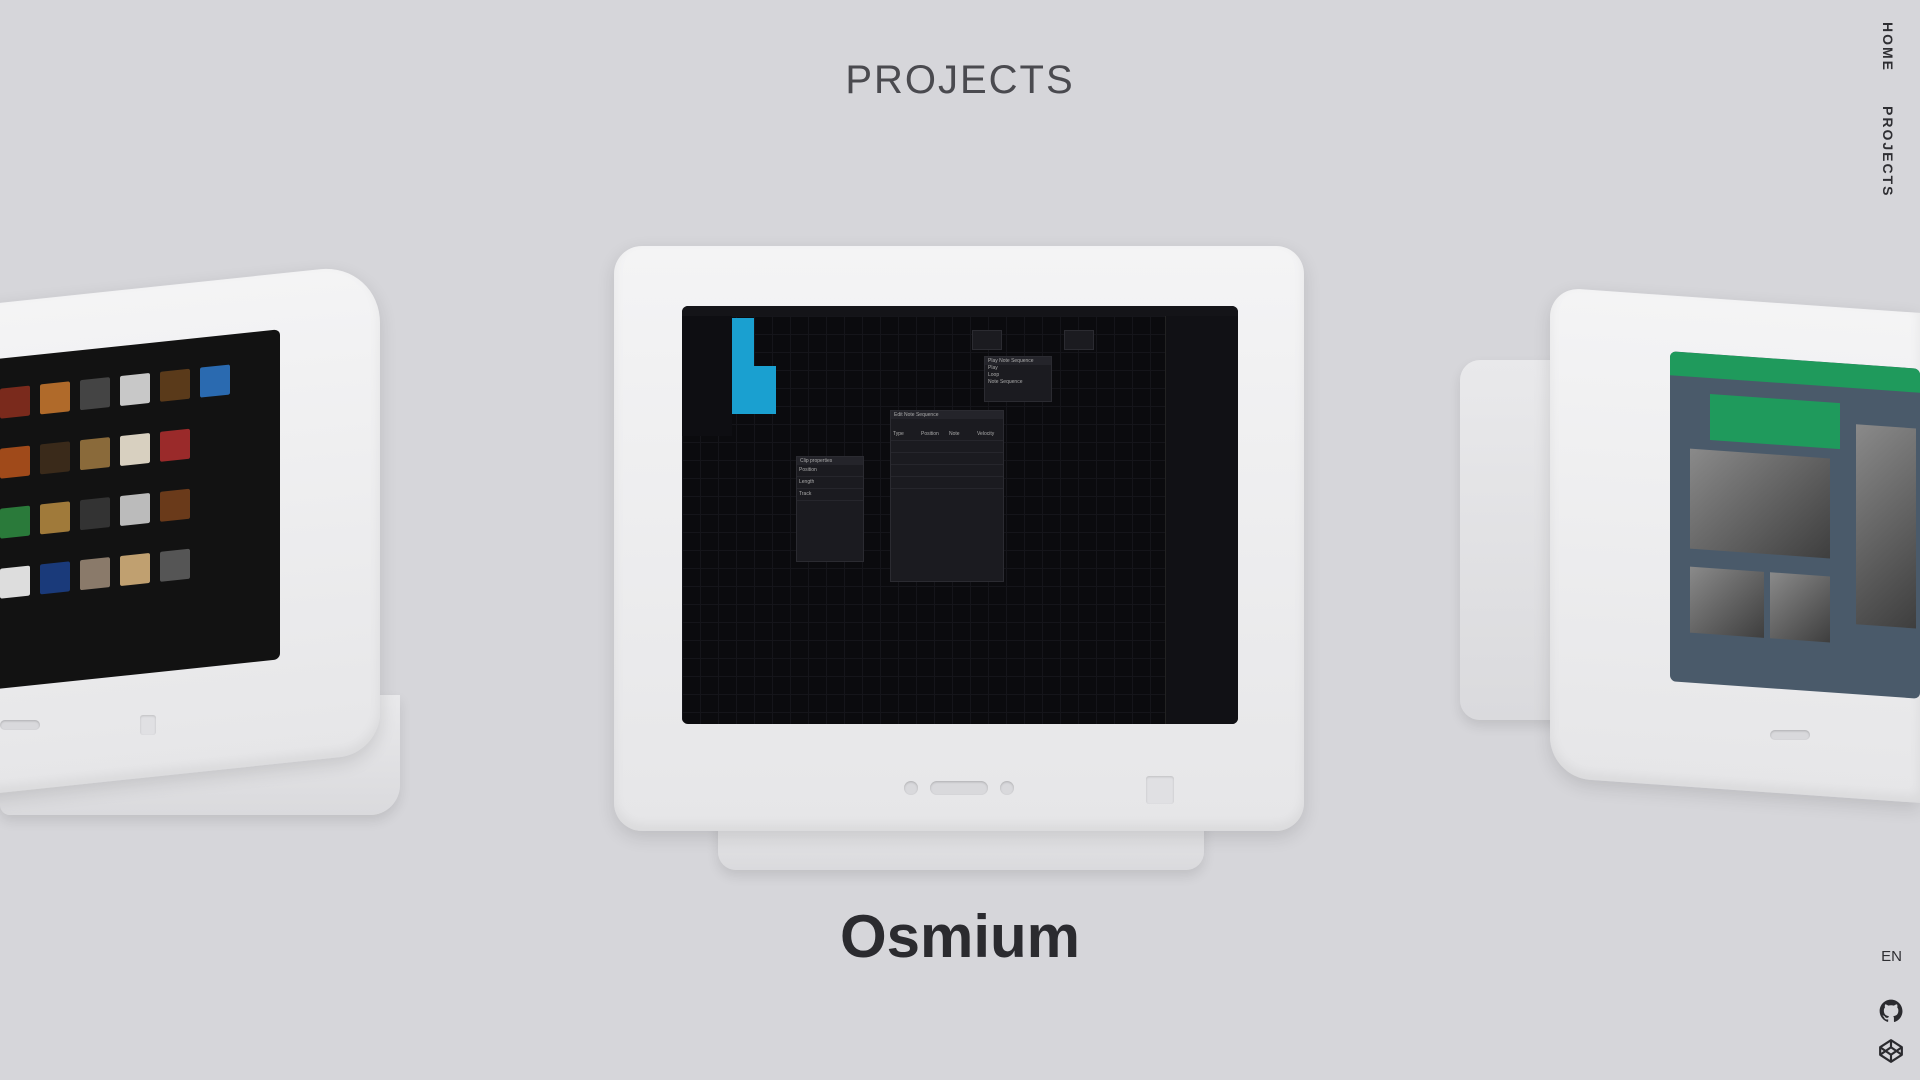  I want to click on project-monitor-right, so click(1675, 553).